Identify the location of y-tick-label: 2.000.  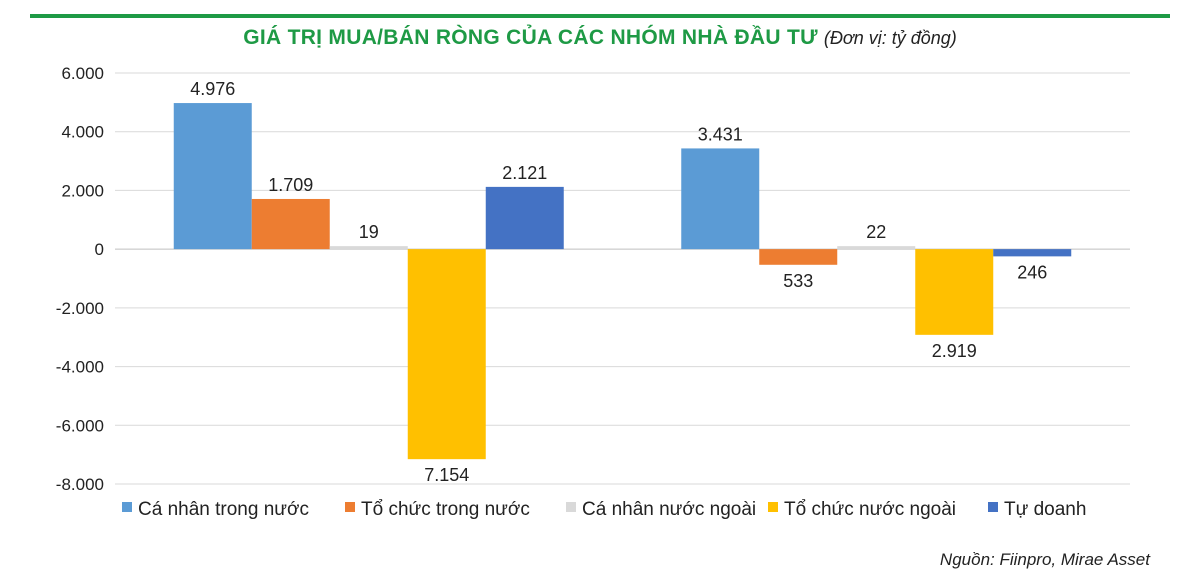
(82, 190).